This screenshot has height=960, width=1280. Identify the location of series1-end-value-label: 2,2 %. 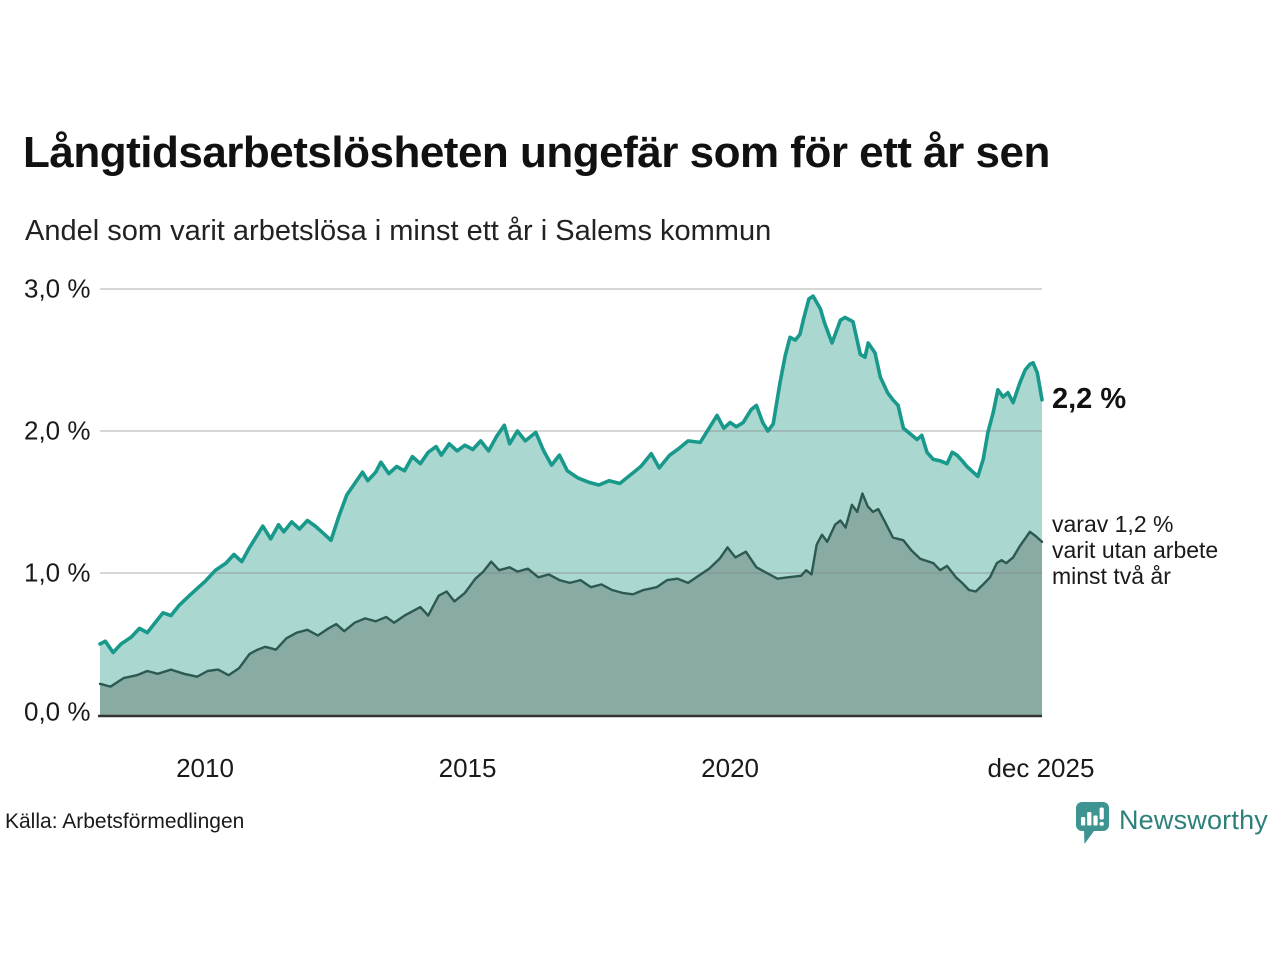
(1089, 398).